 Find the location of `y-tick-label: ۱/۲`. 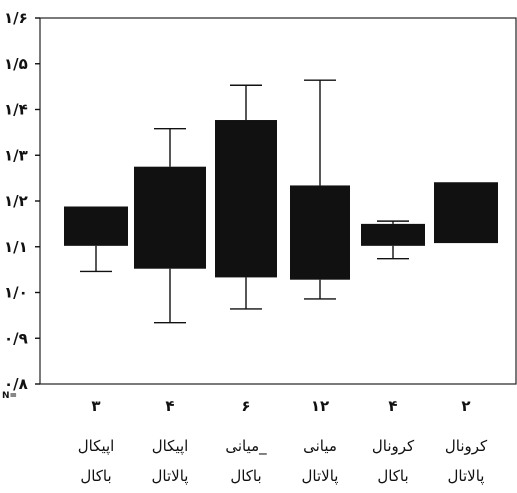

y-tick-label: ۱/۲ is located at coordinates (16, 201).